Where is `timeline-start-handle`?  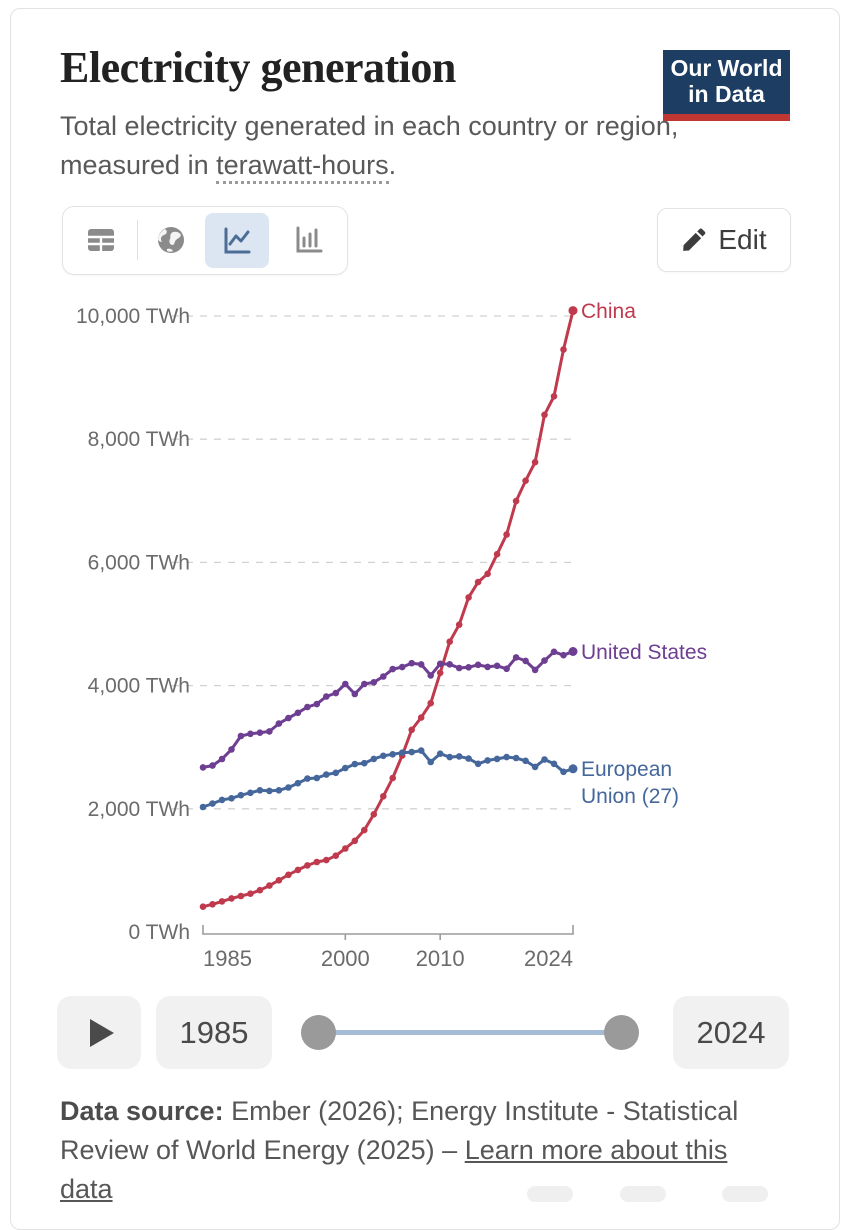
timeline-start-handle is located at coordinates (318, 1032).